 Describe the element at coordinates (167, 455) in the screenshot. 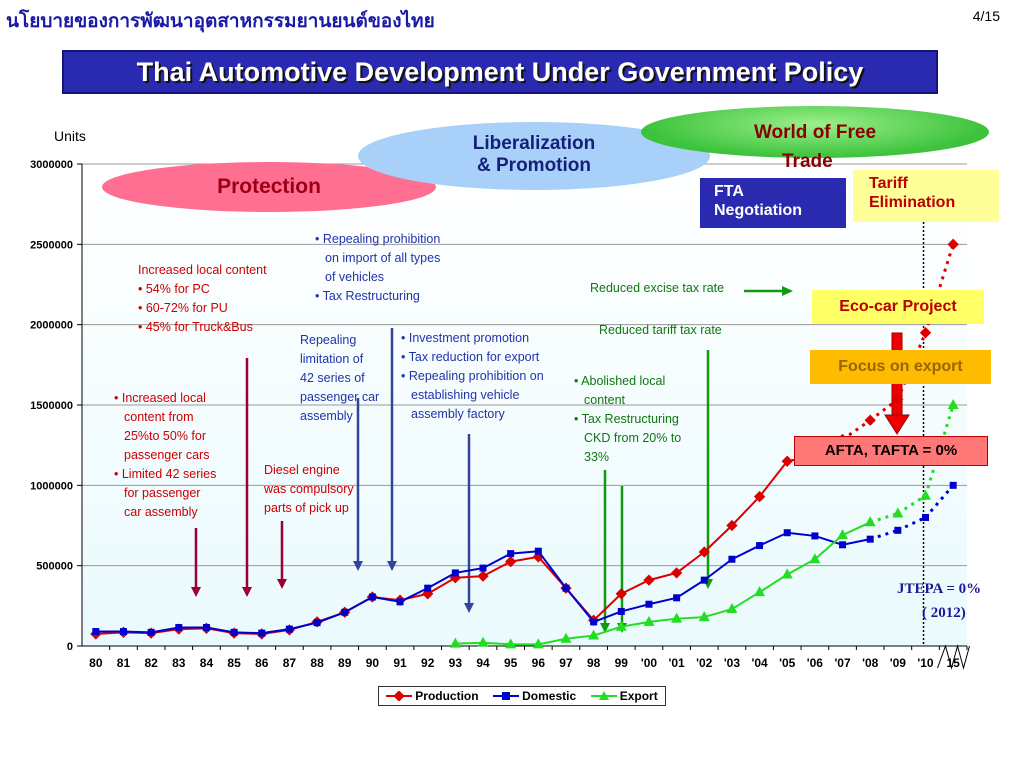

I see `annotation-line: passenger cars` at that location.